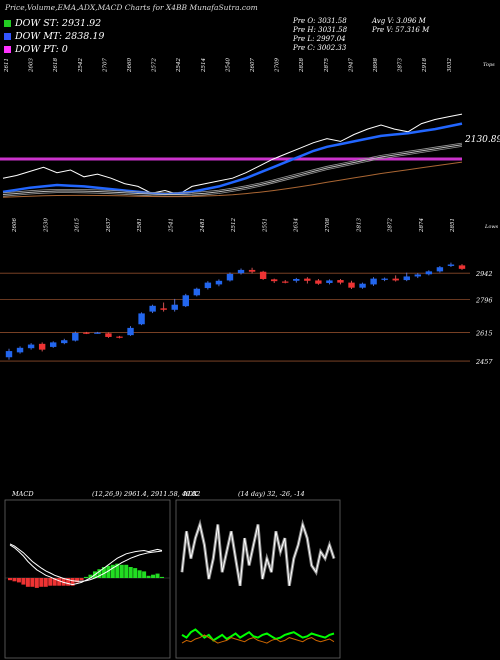  What do you see at coordinates (172, 225) in the screenshot?
I see `candle-x-label: 2541` at bounding box center [172, 225].